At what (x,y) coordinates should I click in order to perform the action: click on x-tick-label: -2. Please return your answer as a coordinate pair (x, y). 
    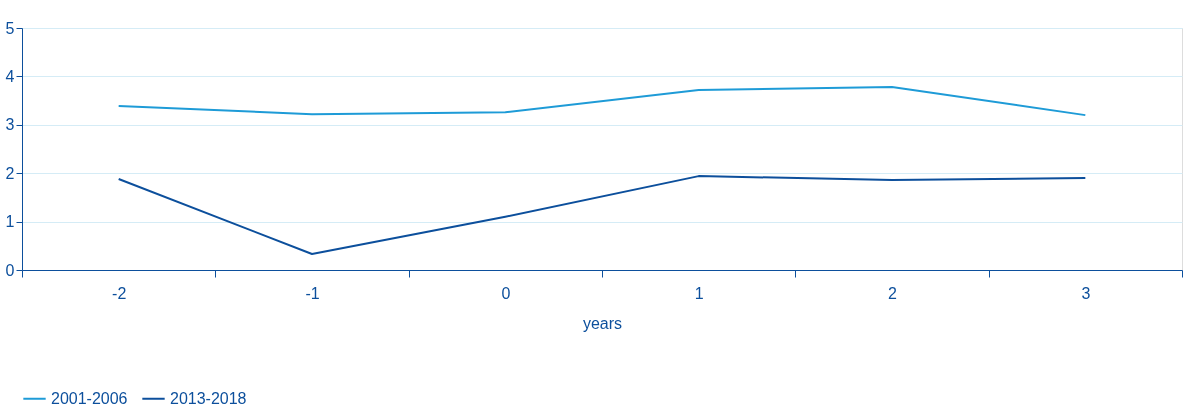
    Looking at the image, I should click on (119, 293).